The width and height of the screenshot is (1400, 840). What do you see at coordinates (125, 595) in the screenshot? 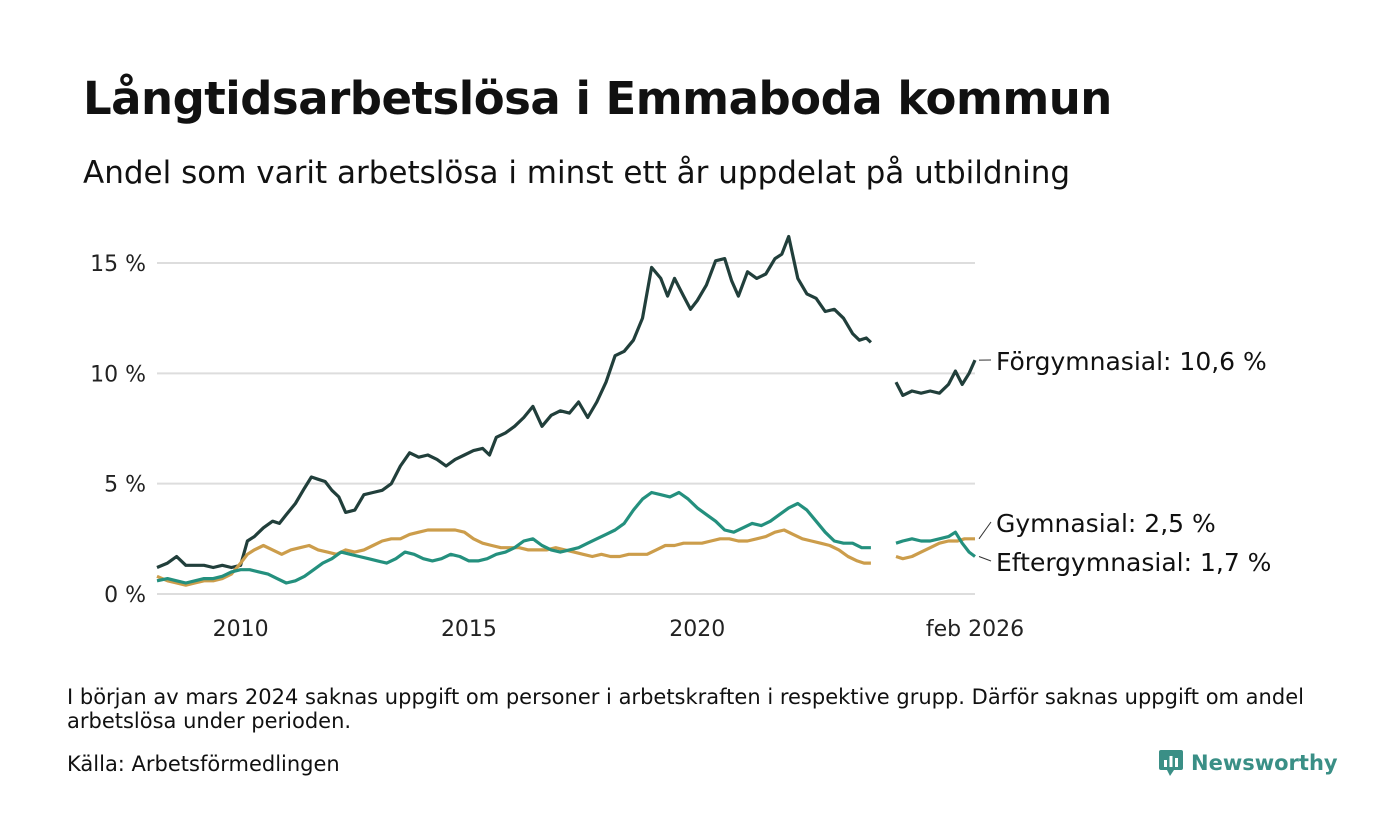
I see `y-tick-label: 0 %` at bounding box center [125, 595].